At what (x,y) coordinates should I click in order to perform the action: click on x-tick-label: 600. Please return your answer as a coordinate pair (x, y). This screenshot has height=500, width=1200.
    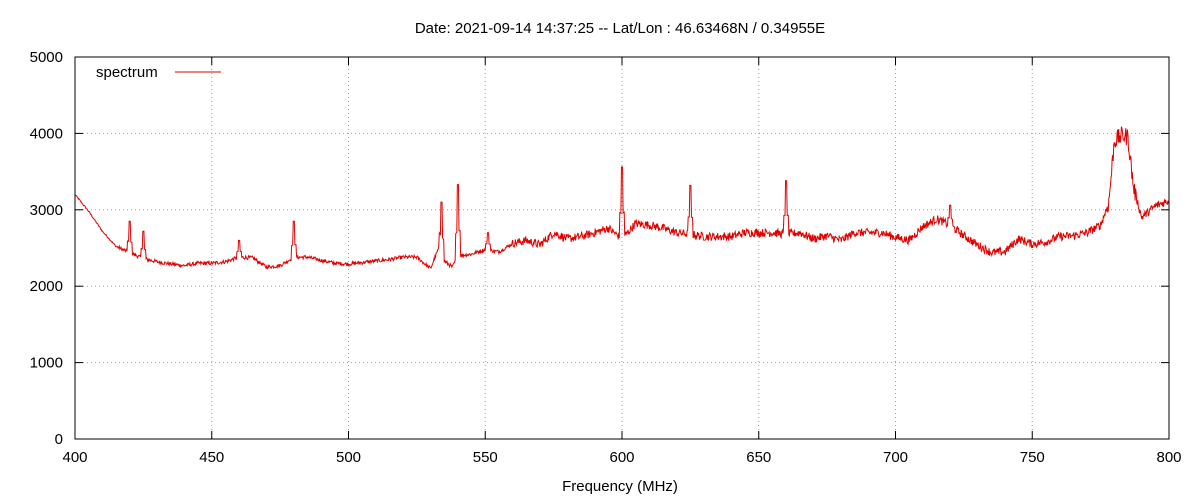
    Looking at the image, I should click on (621, 457).